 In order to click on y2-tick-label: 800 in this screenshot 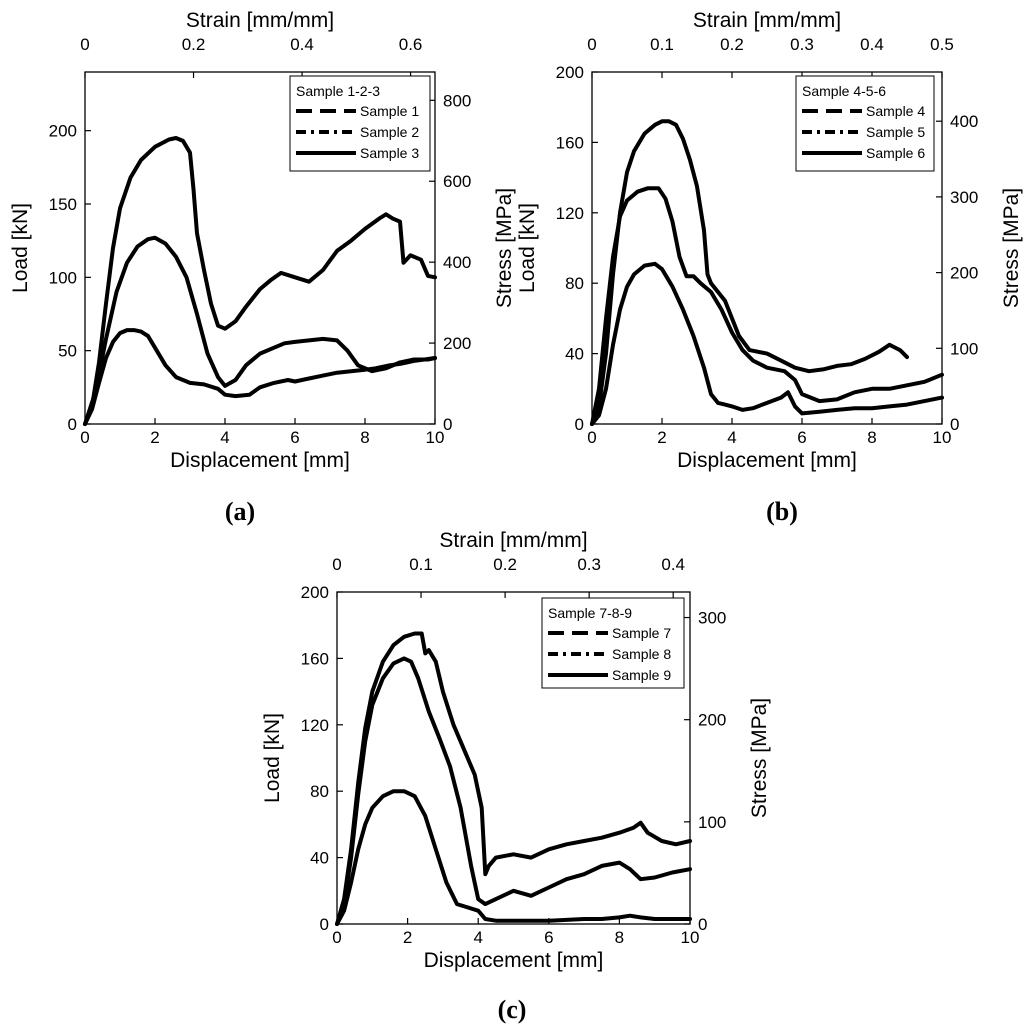, I will do `click(457, 100)`.